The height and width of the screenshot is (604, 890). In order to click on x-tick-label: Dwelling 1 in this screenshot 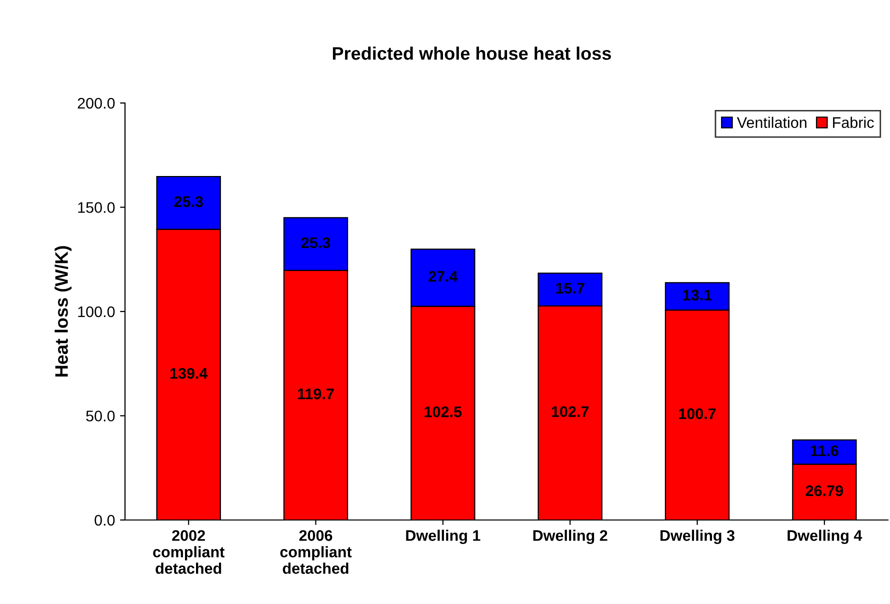, I will do `click(443, 537)`.